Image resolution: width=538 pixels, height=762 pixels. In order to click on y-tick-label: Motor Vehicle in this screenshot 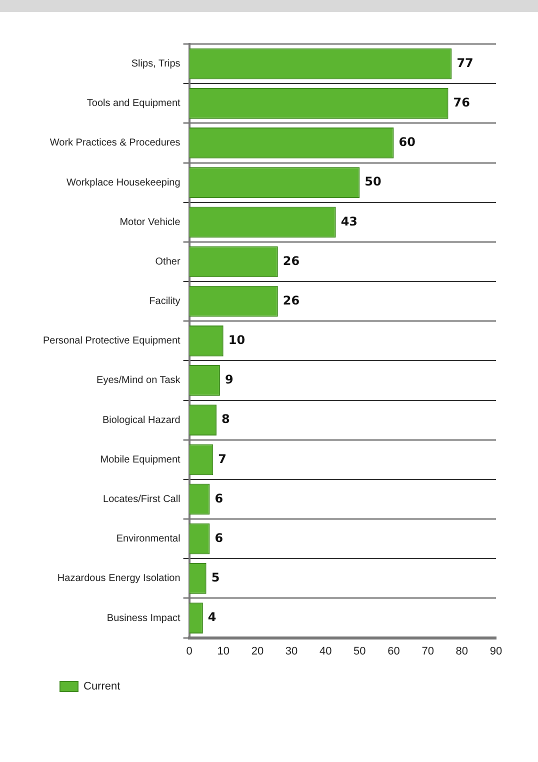, I will do `click(150, 222)`.